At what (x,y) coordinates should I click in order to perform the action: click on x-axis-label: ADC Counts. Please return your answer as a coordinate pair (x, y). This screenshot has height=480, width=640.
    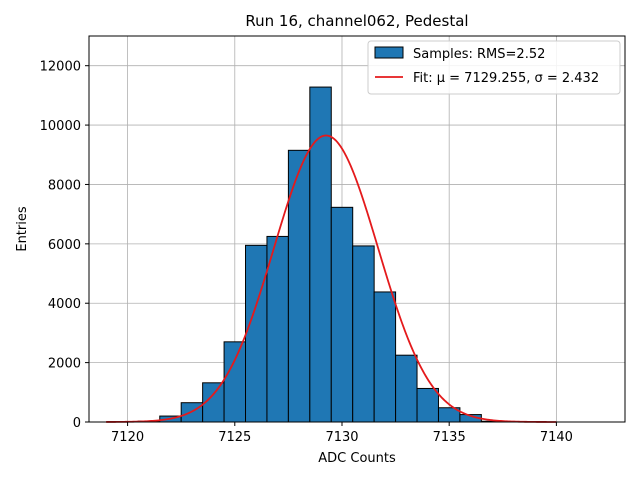
    Looking at the image, I should click on (357, 458).